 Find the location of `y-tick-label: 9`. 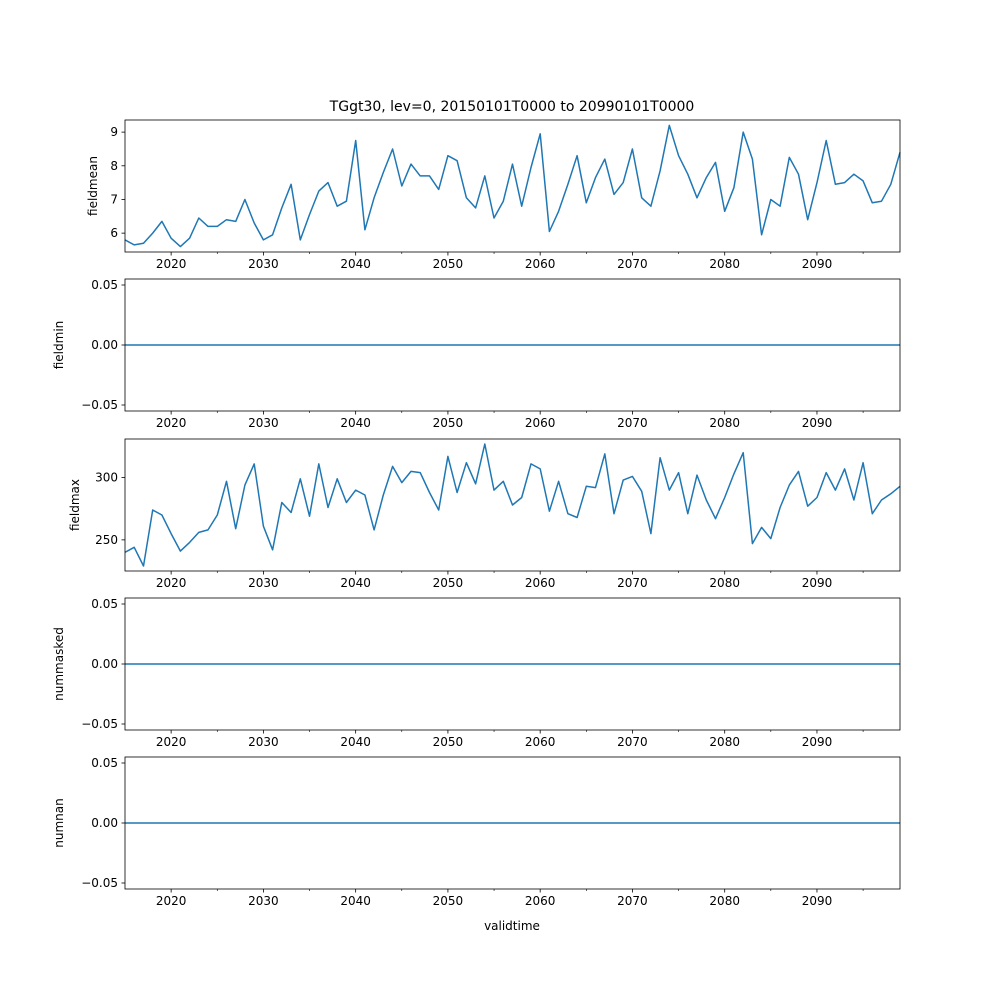

y-tick-label: 9 is located at coordinates (114, 132).